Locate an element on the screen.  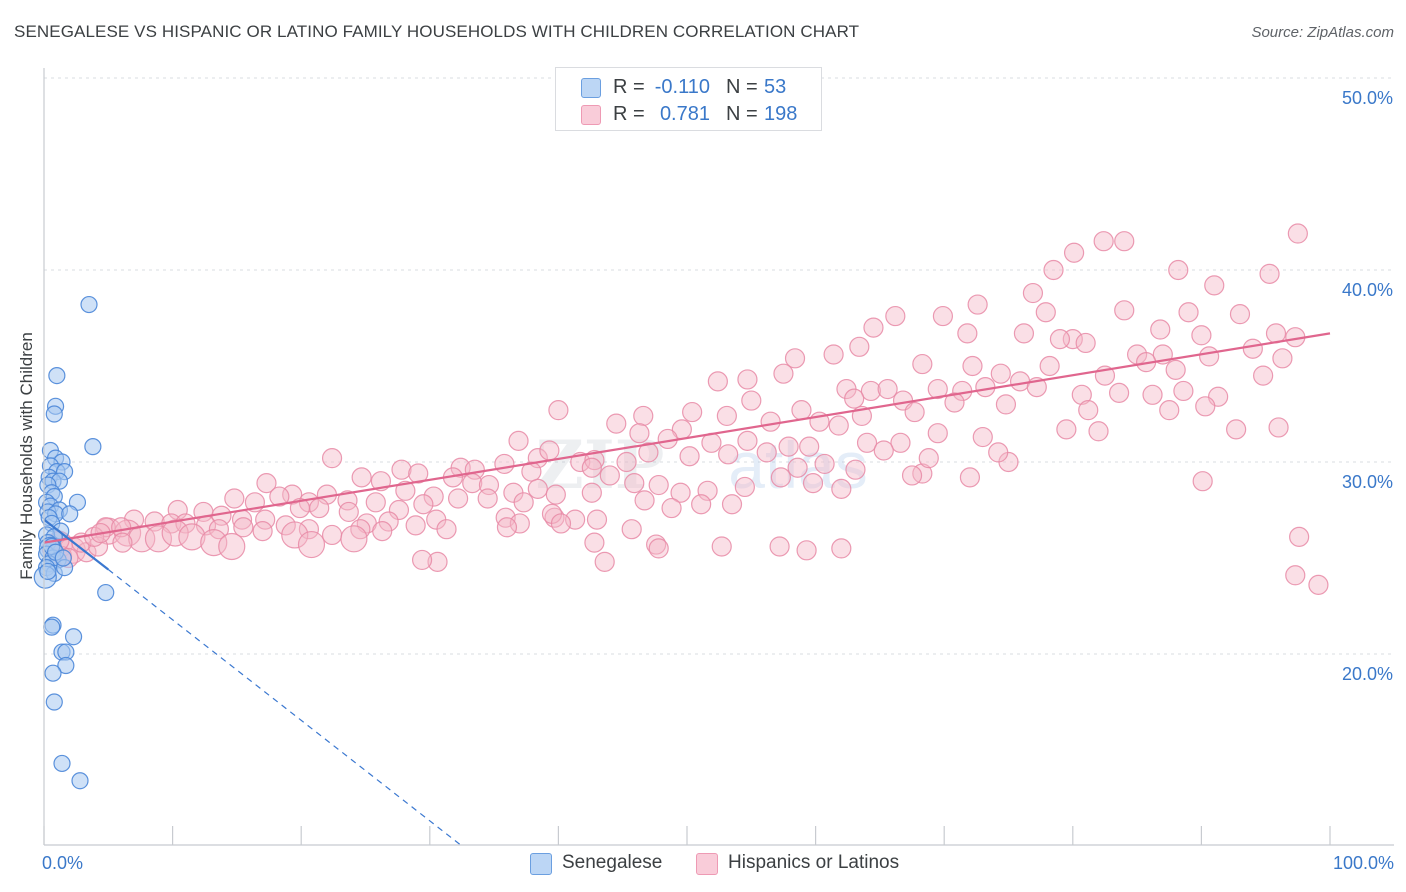
y-axis-label: Family Households with Children is located at coordinates (26, 456).